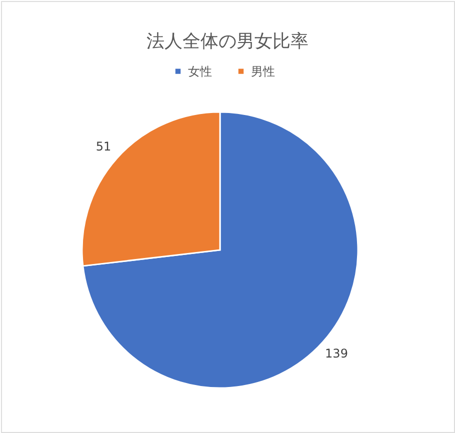 This screenshot has height=433, width=455. What do you see at coordinates (336, 353) in the screenshot?
I see `data-label: 139` at bounding box center [336, 353].